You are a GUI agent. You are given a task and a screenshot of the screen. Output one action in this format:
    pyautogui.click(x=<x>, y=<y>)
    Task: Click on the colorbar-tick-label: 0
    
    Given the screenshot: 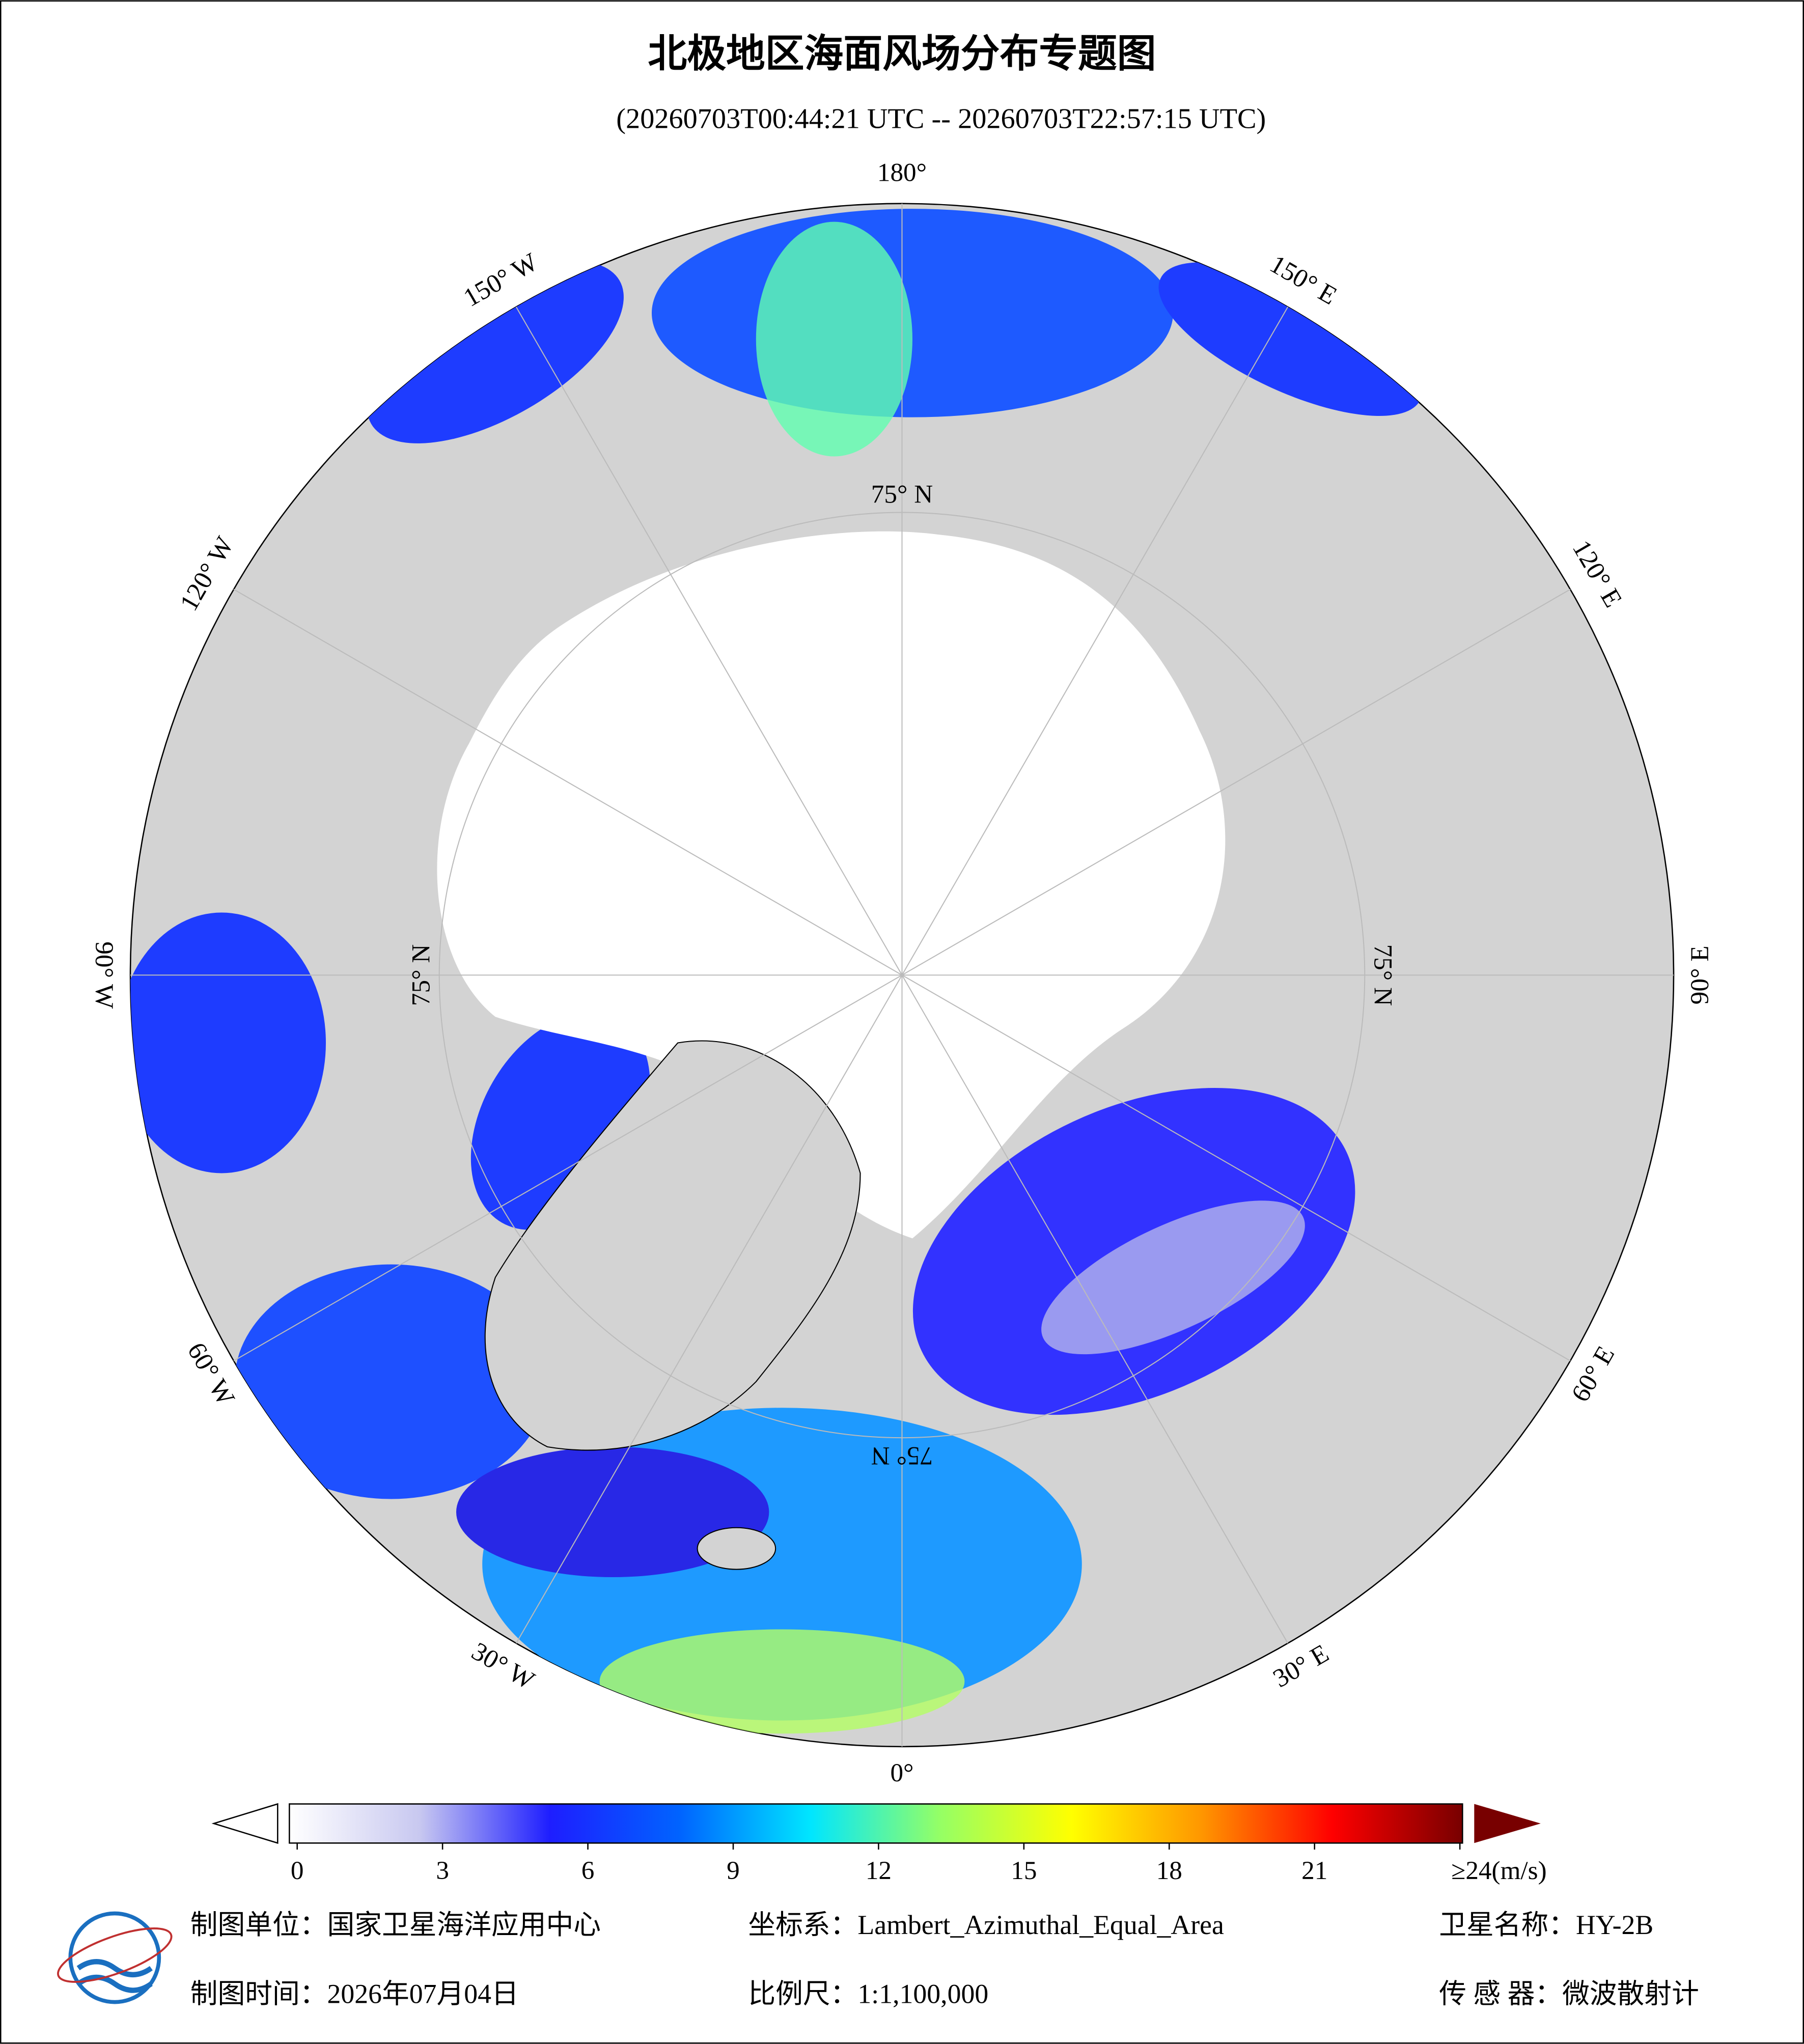 What is the action you would take?
    pyautogui.click(x=297, y=1870)
    